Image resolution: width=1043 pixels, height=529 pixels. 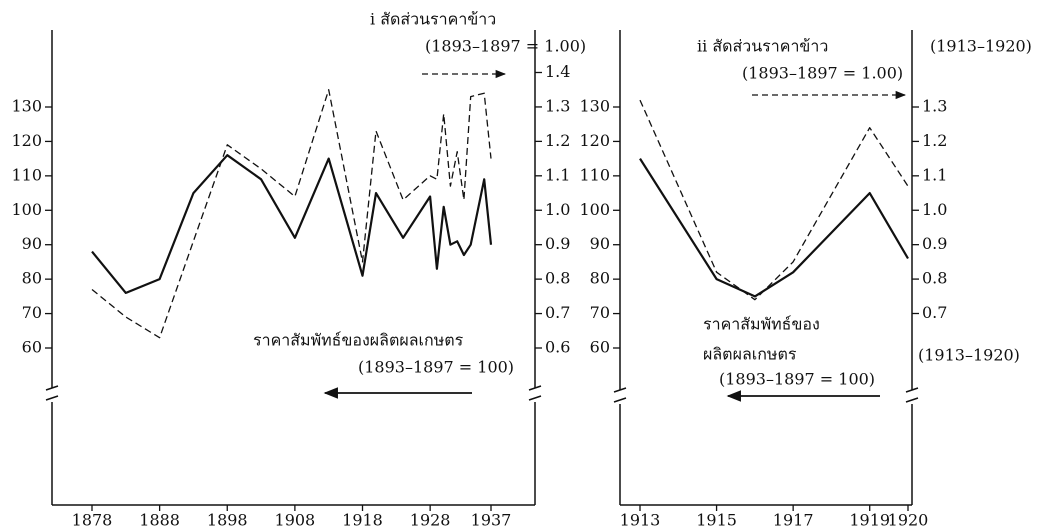 What do you see at coordinates (762, 46) in the screenshot?
I see `annotation: ii สัดส่วนราคาข้าว` at bounding box center [762, 46].